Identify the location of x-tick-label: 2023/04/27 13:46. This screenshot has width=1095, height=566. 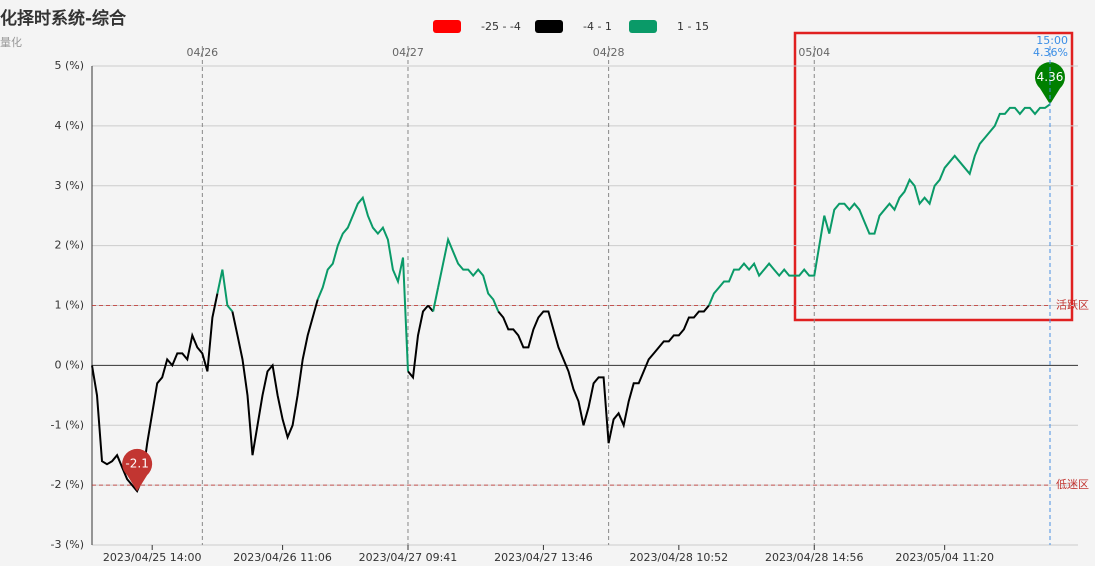
(543, 557).